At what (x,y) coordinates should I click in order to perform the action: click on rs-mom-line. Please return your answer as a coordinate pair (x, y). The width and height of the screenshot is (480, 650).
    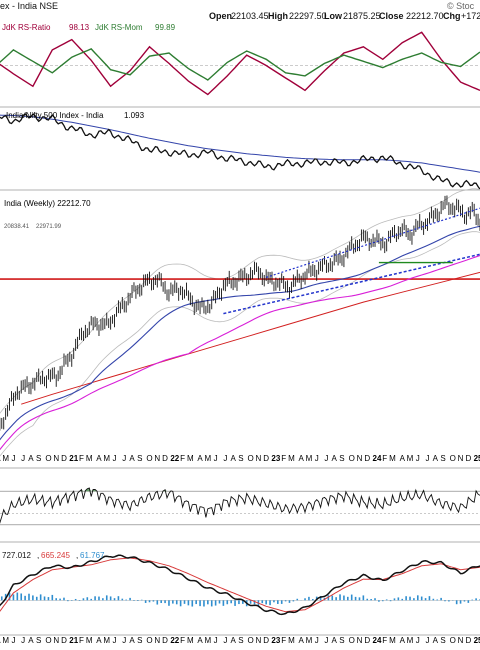
    Looking at the image, I should click on (240, 64).